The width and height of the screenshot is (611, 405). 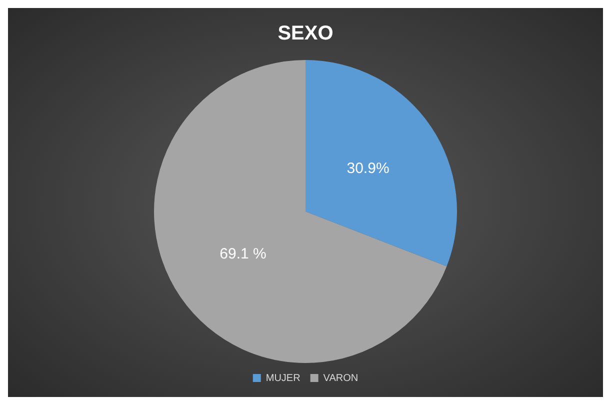 I want to click on data-label: 69.1 %, so click(x=243, y=253).